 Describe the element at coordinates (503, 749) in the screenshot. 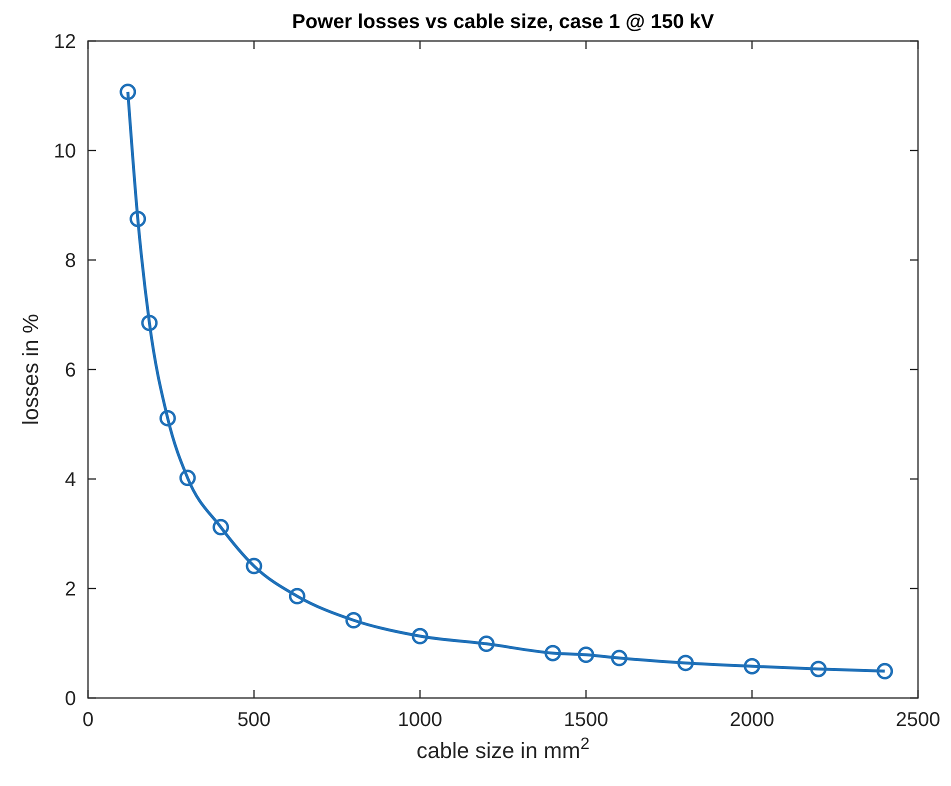

I see `x-axis-title: cable size in mm$^{2}$` at that location.